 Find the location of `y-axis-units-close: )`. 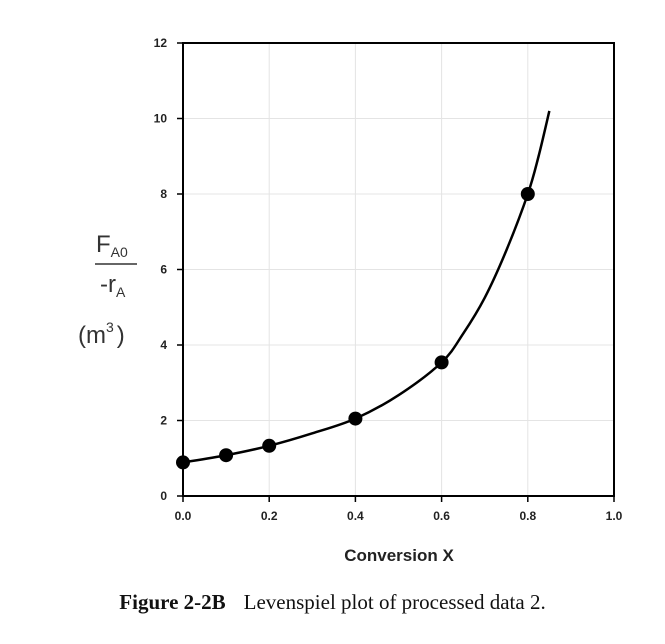

y-axis-units-close: ) is located at coordinates (121, 335).